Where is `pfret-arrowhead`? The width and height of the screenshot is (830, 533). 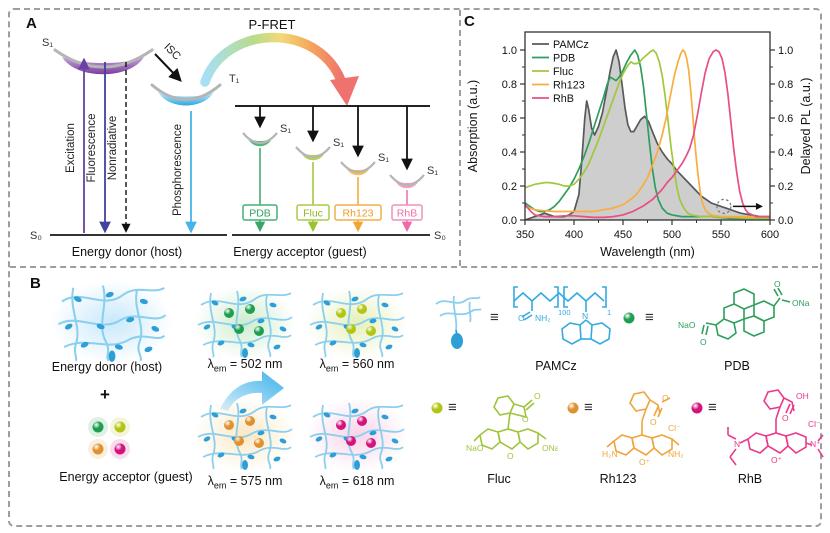
pfret-arrowhead is located at coordinates (344, 91).